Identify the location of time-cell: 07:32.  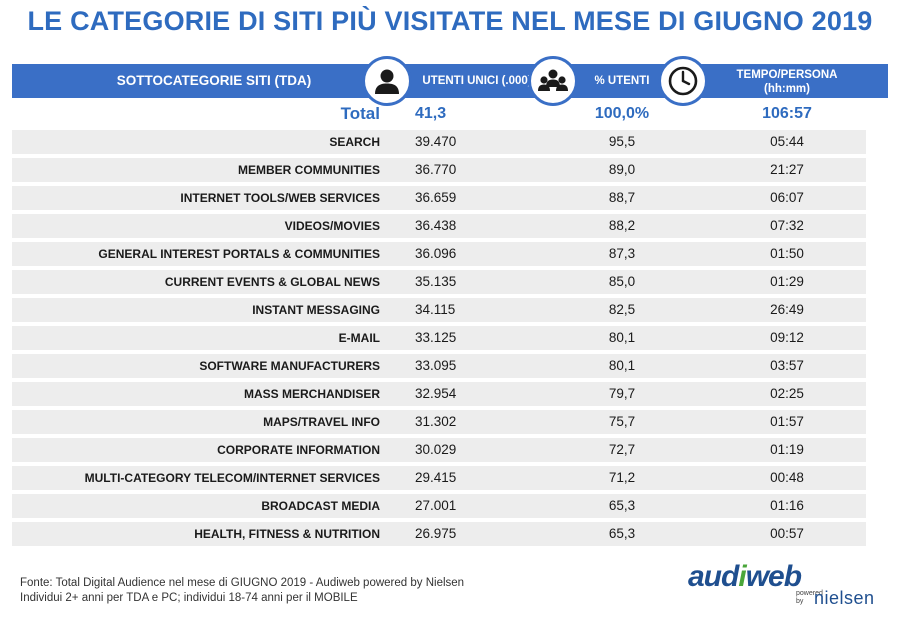
(787, 225).